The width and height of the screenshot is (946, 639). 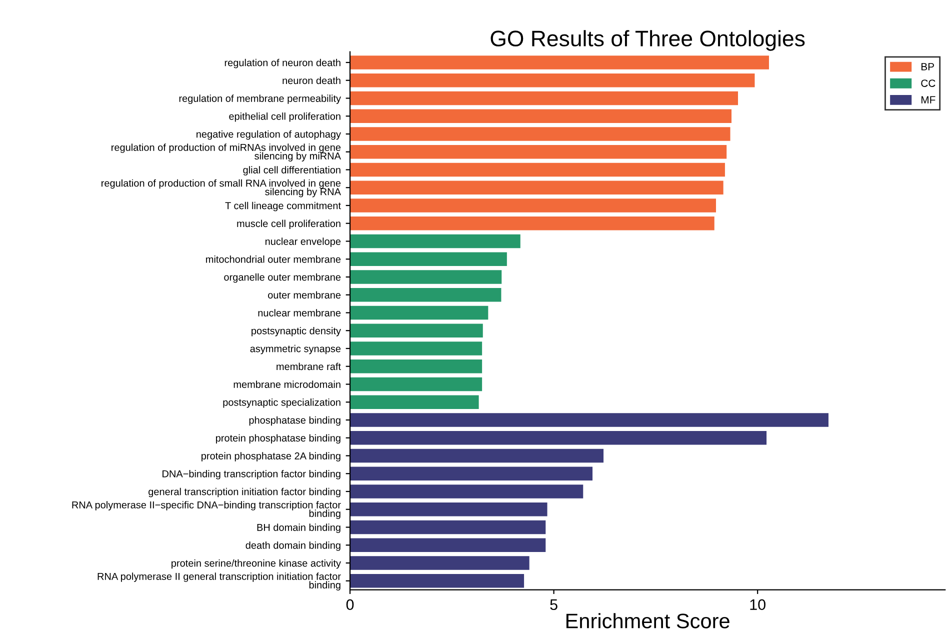 What do you see at coordinates (758, 604) in the screenshot?
I see `x-tick-label: 10` at bounding box center [758, 604].